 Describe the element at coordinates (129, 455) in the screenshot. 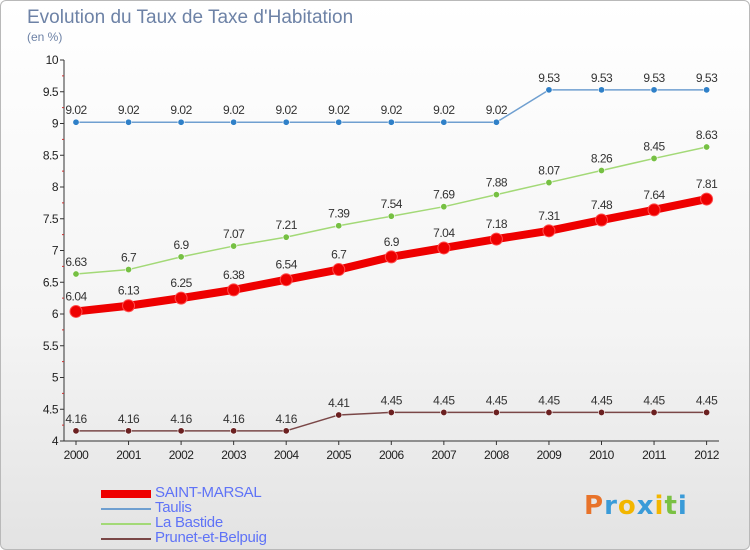

I see `x-tick-label: 2001` at that location.